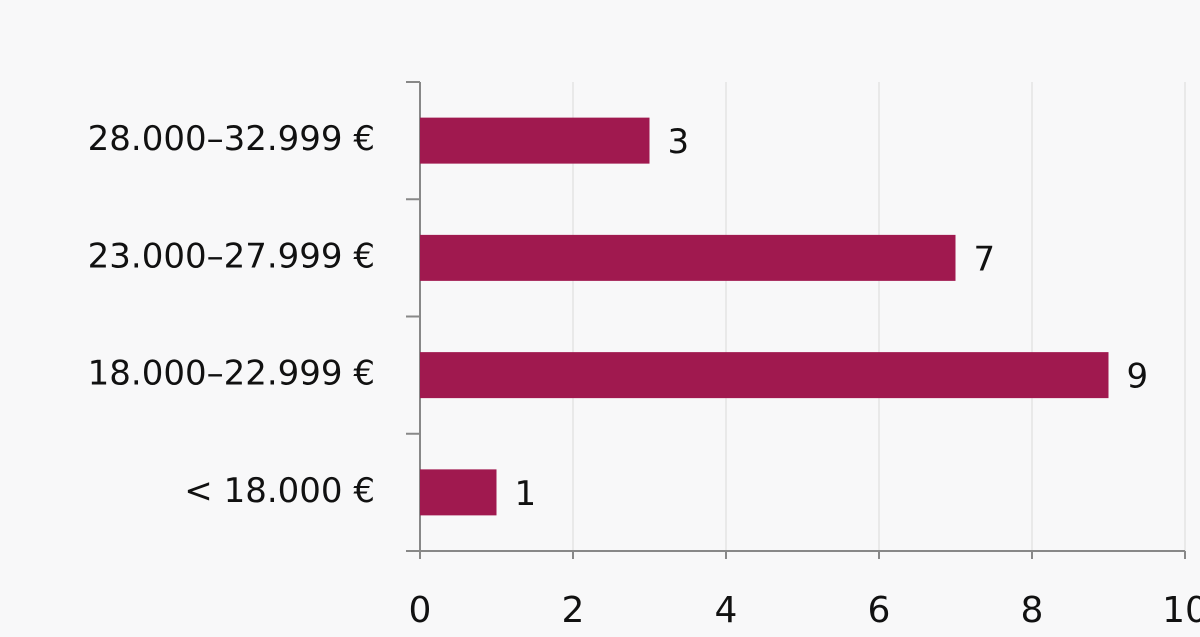 Image resolution: width=1200 pixels, height=637 pixels. What do you see at coordinates (1032, 610) in the screenshot?
I see `x-tick-label: 8` at bounding box center [1032, 610].